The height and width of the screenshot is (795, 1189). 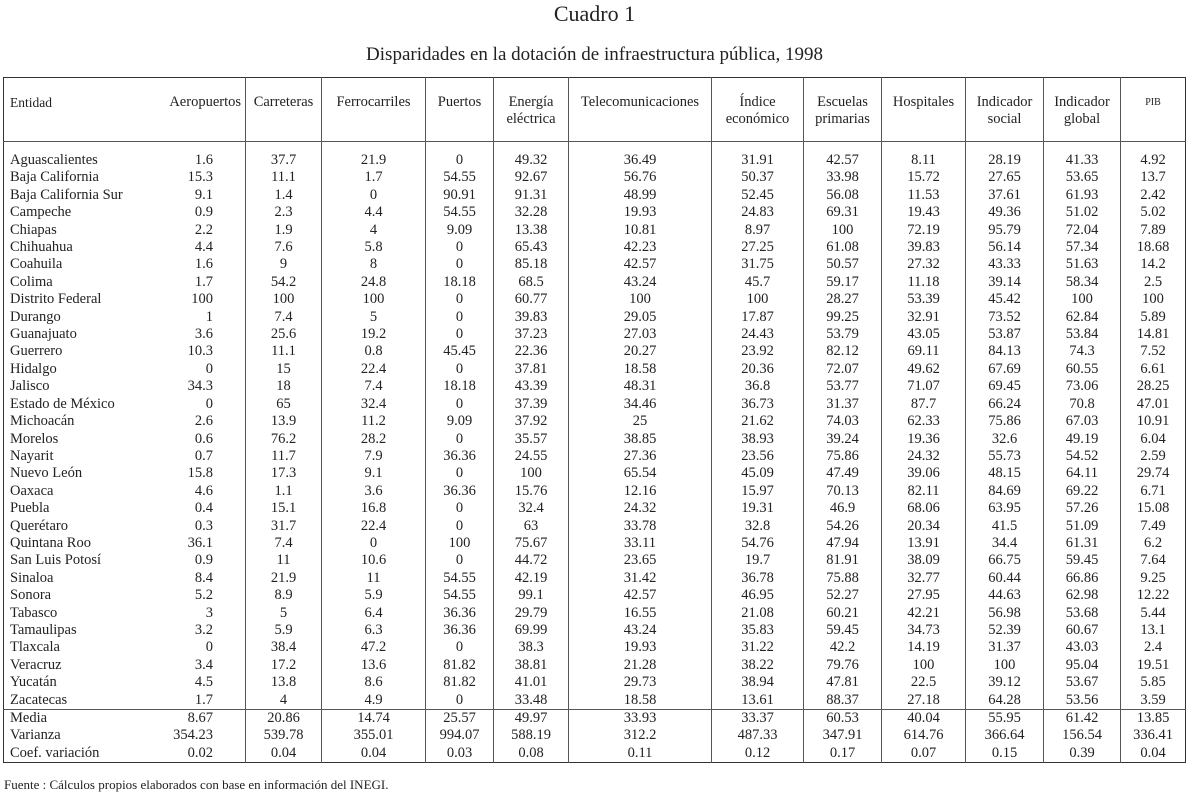 I want to click on cell-value: 29.74, so click(x=1153, y=474).